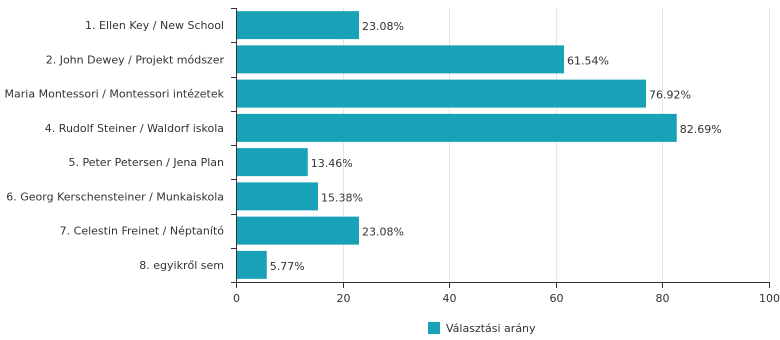  I want to click on x-tick-label: 80, so click(663, 298).